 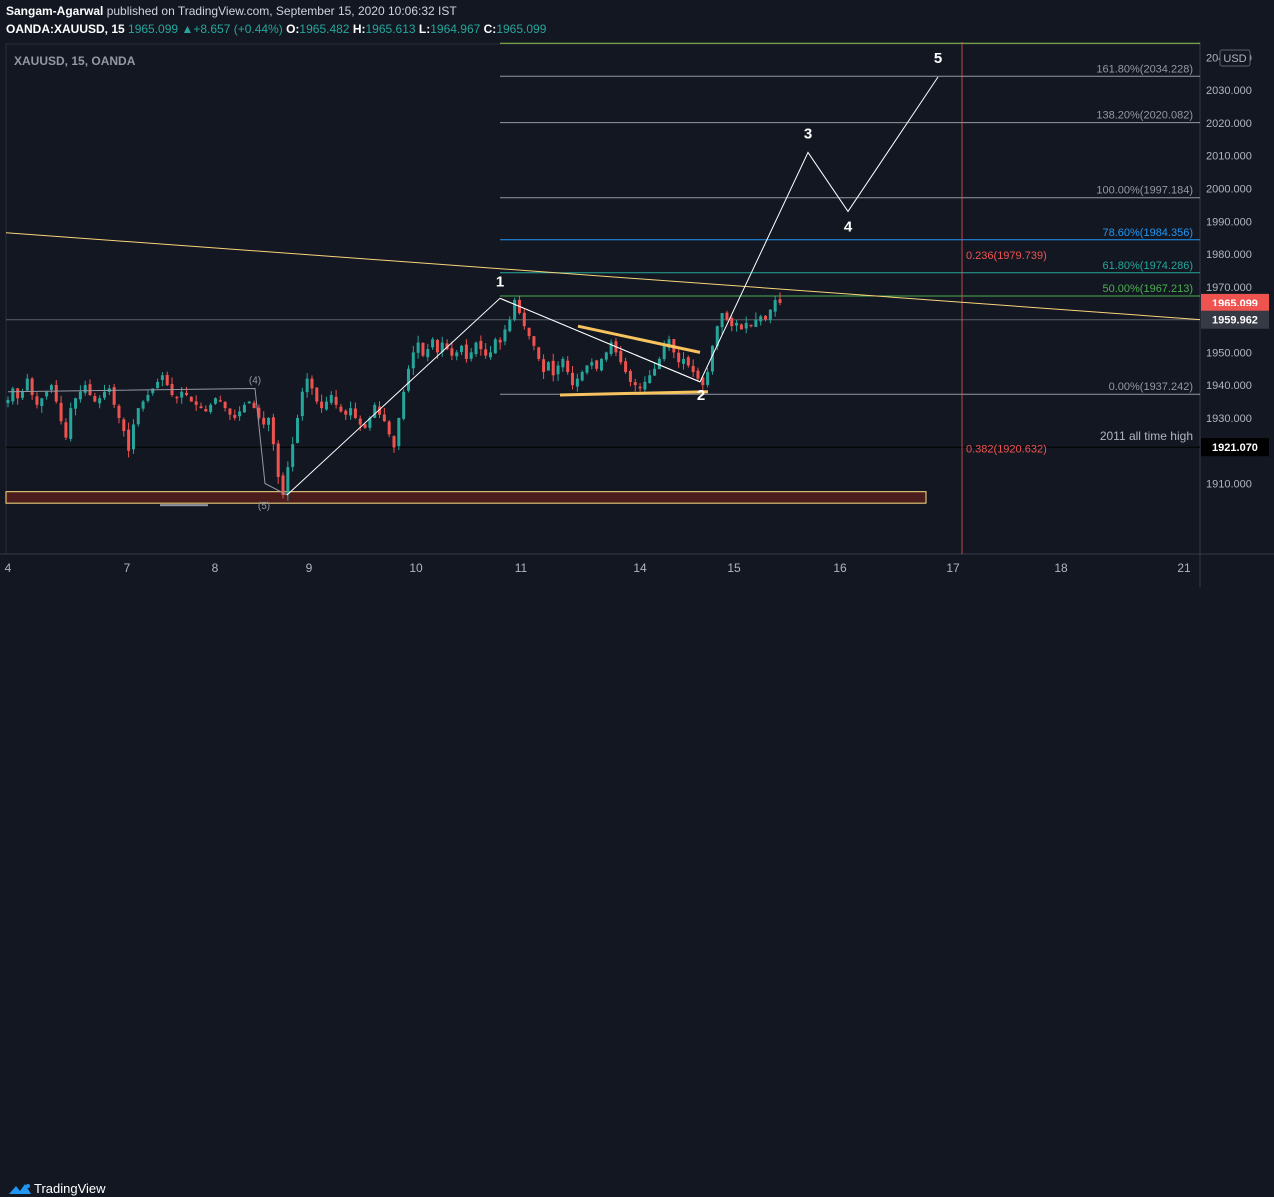 What do you see at coordinates (1184, 568) in the screenshot?
I see `time-tick-label: 21` at bounding box center [1184, 568].